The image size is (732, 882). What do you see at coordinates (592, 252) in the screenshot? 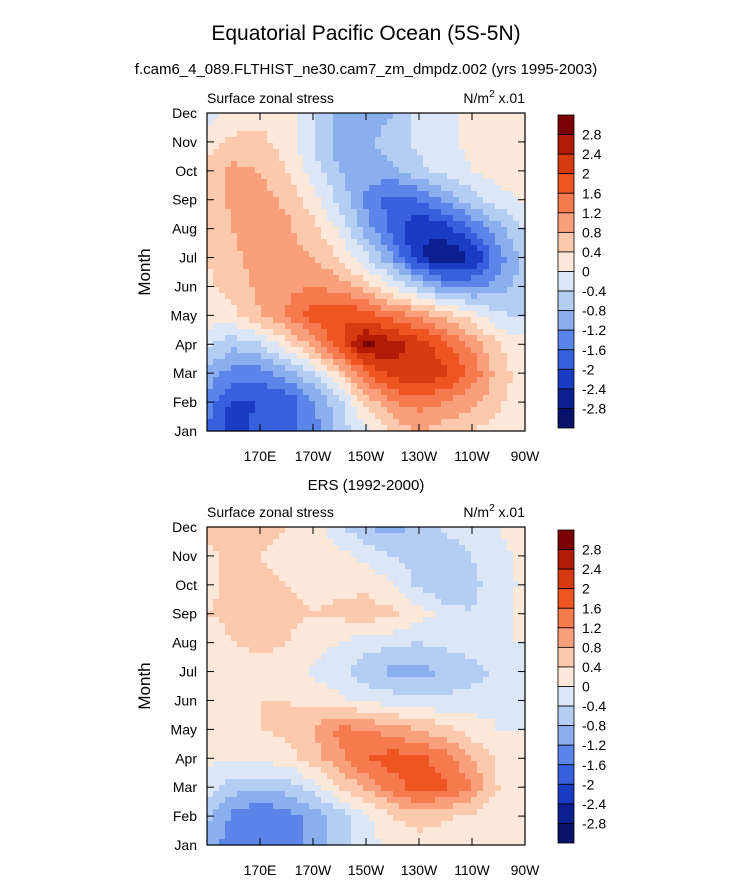
I see `colorbar-label: 0.4` at bounding box center [592, 252].